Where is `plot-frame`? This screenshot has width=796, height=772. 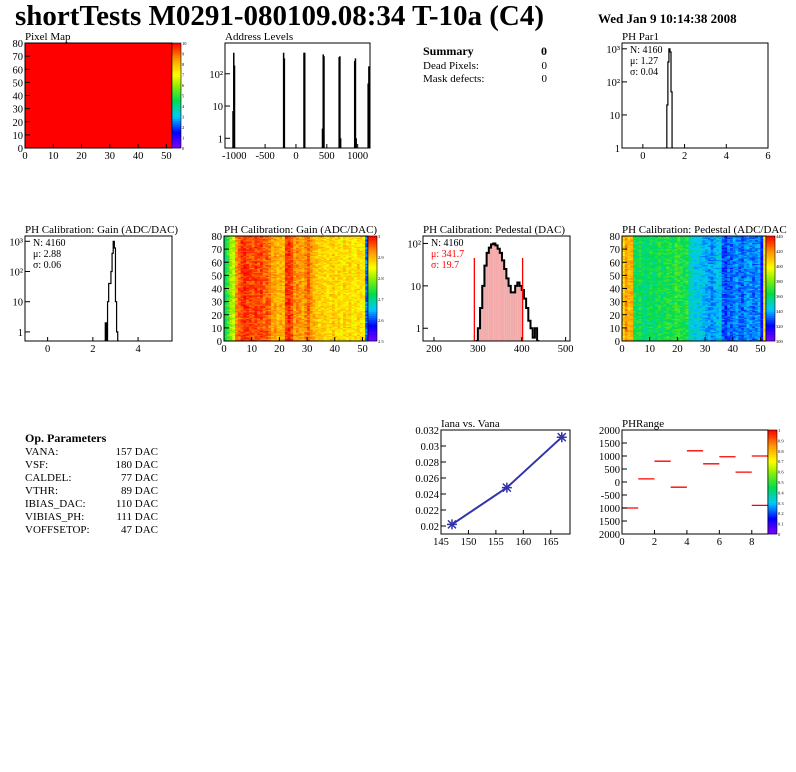 plot-frame is located at coordinates (695, 95).